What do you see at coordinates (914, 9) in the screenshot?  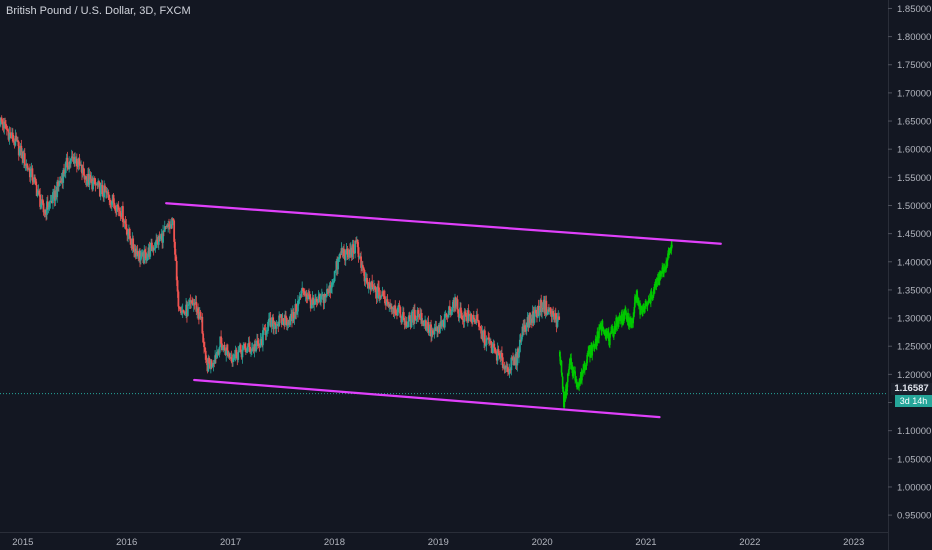 I see `price-tick-label: 1.85000` at bounding box center [914, 9].